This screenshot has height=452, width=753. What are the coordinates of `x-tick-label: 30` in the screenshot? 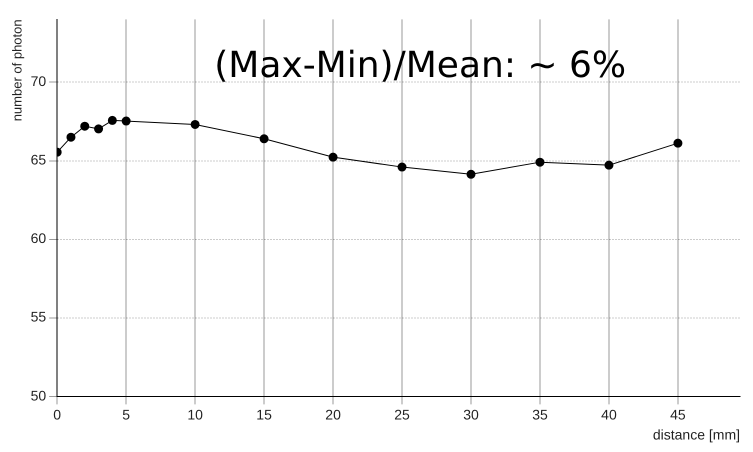 It's located at (471, 414).